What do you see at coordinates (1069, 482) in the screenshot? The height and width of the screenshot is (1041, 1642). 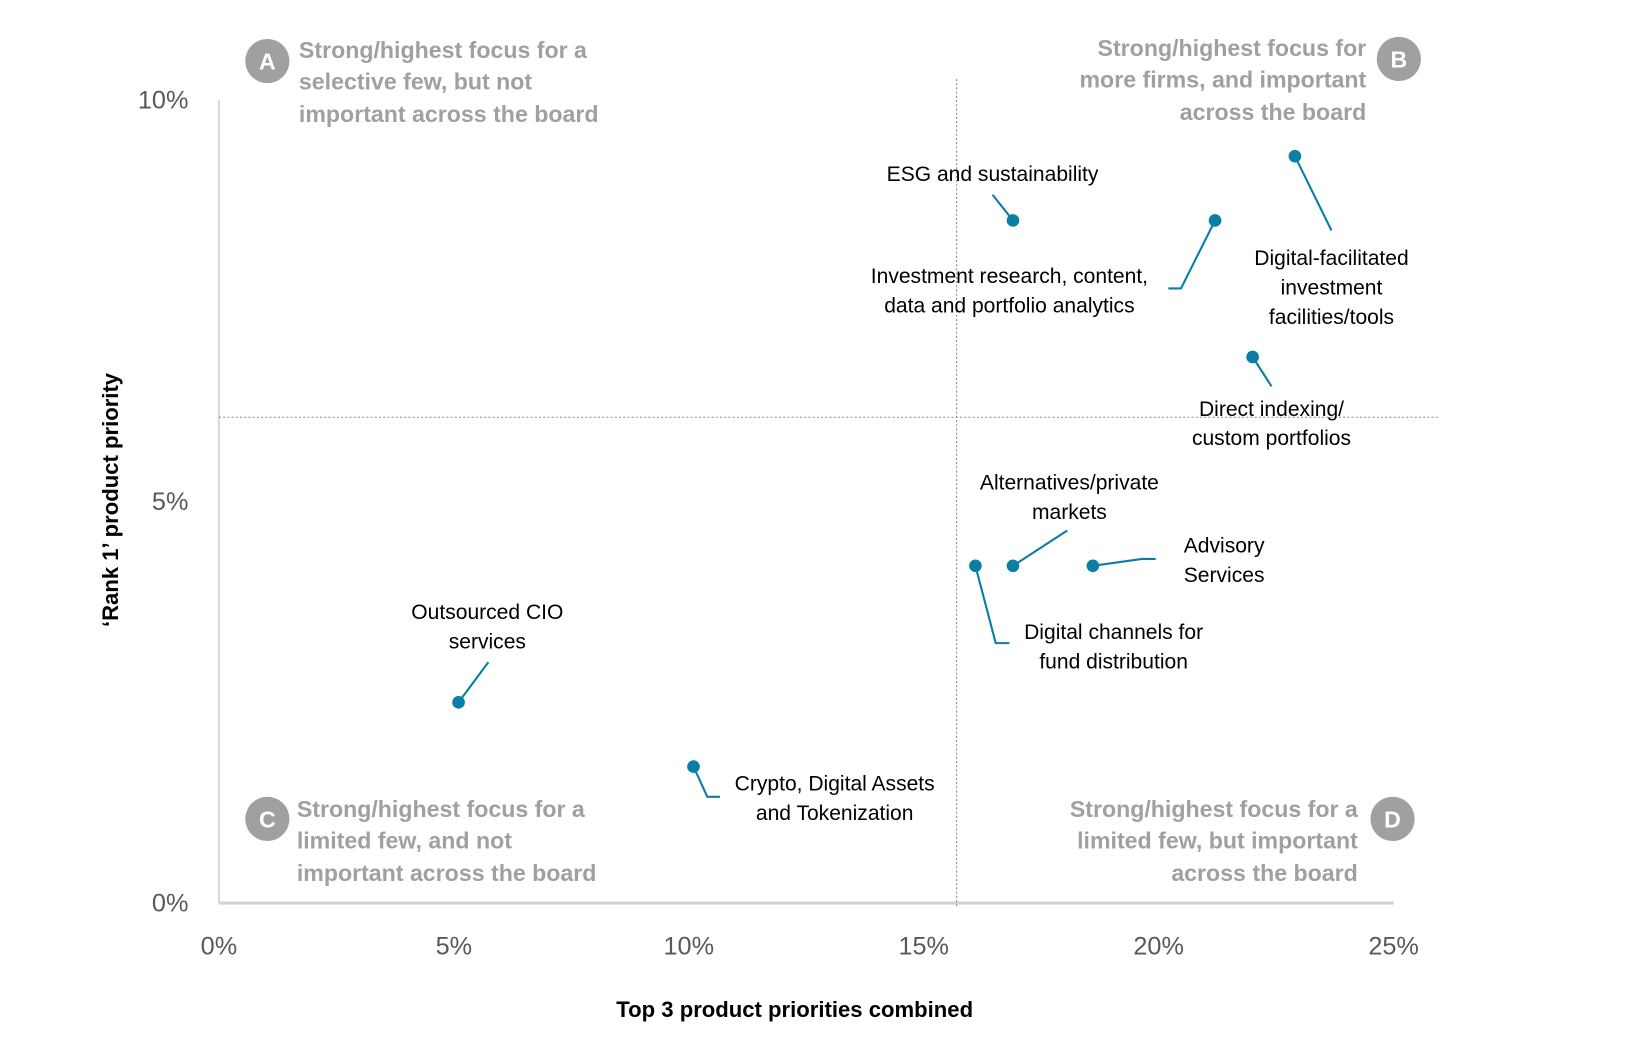 I see `data-point-label: Alternatives/private` at bounding box center [1069, 482].